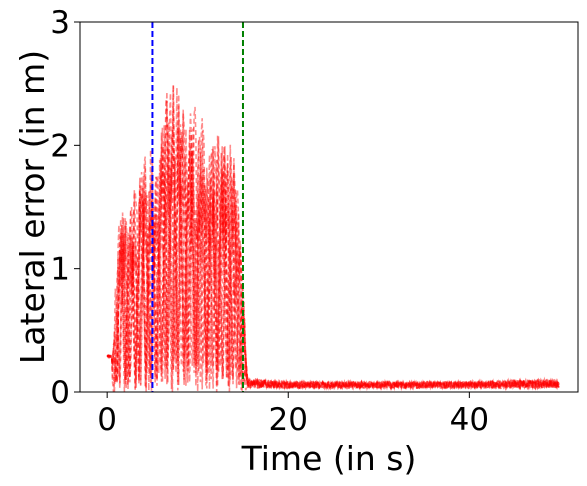  Describe the element at coordinates (60, 270) in the screenshot. I see `y-tick-label: 1` at that location.